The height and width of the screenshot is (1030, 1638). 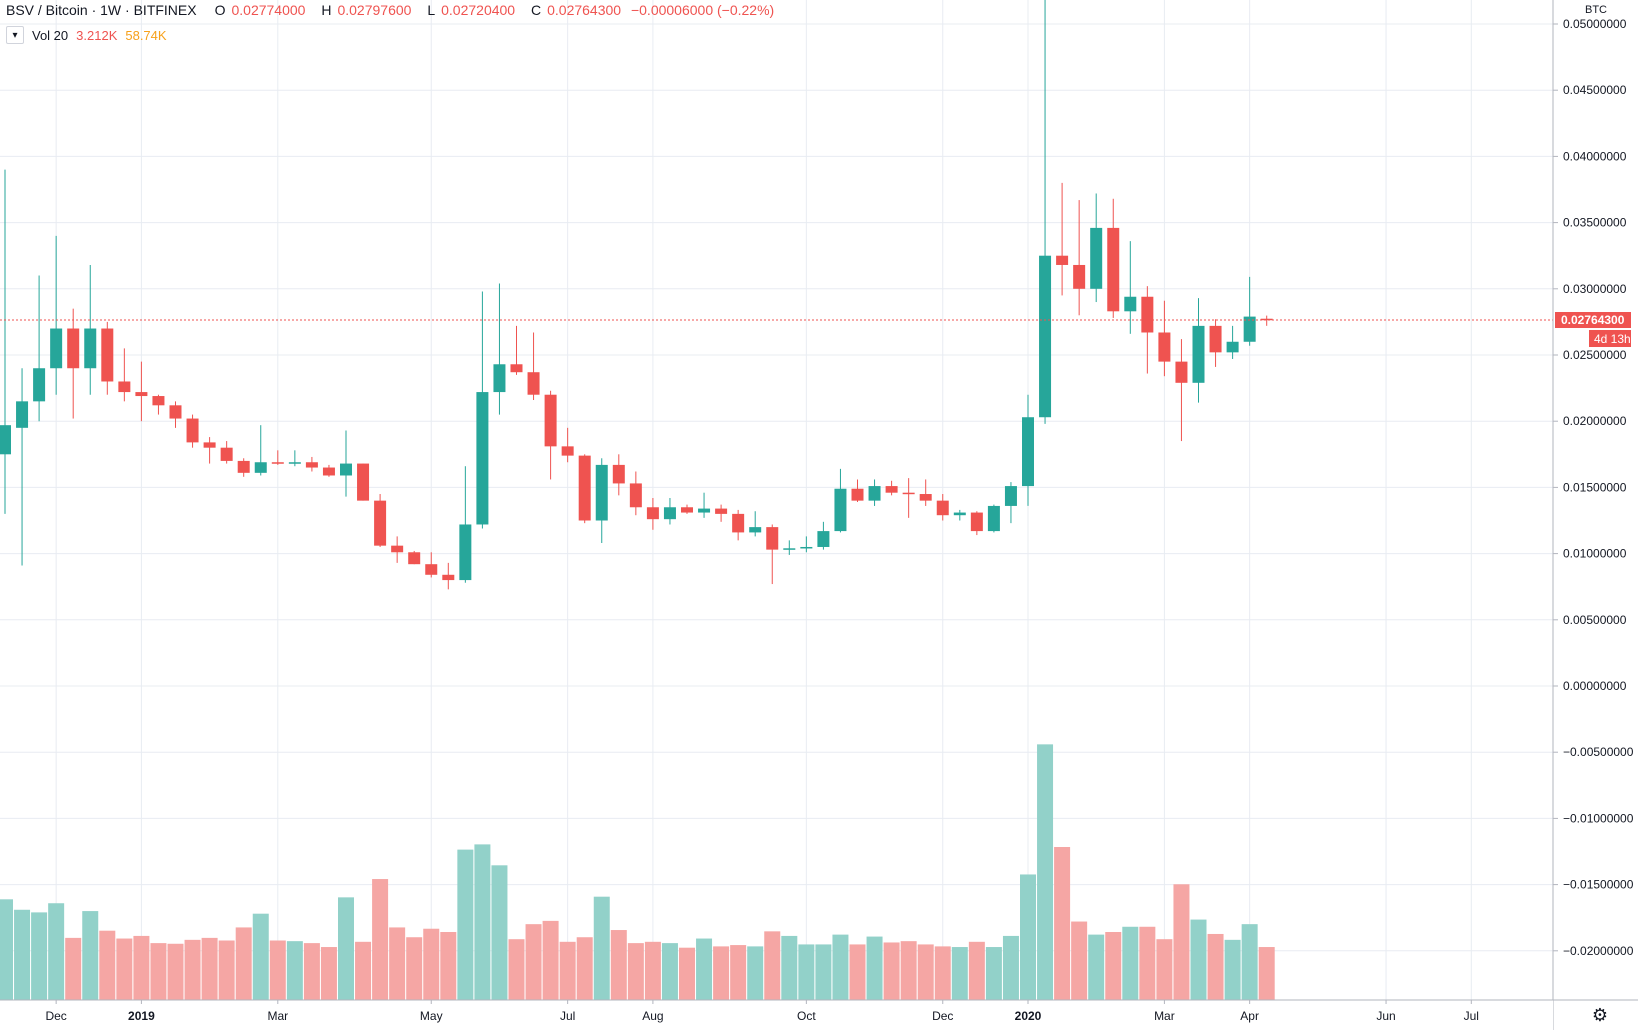 I want to click on time-axis-panel, so click(x=776, y=1015).